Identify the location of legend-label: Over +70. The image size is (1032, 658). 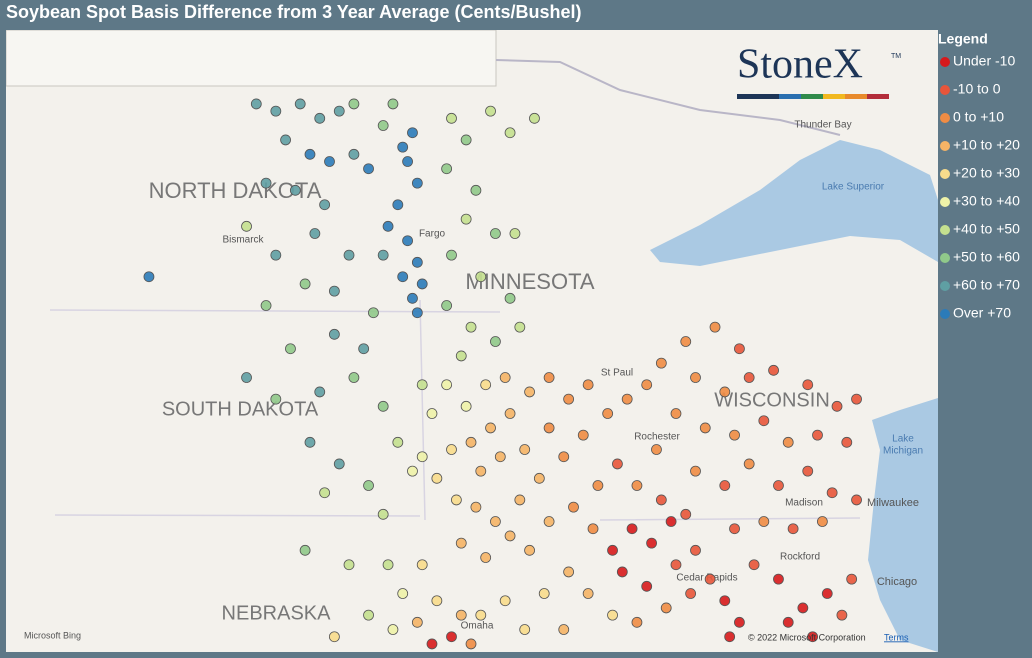
(982, 313).